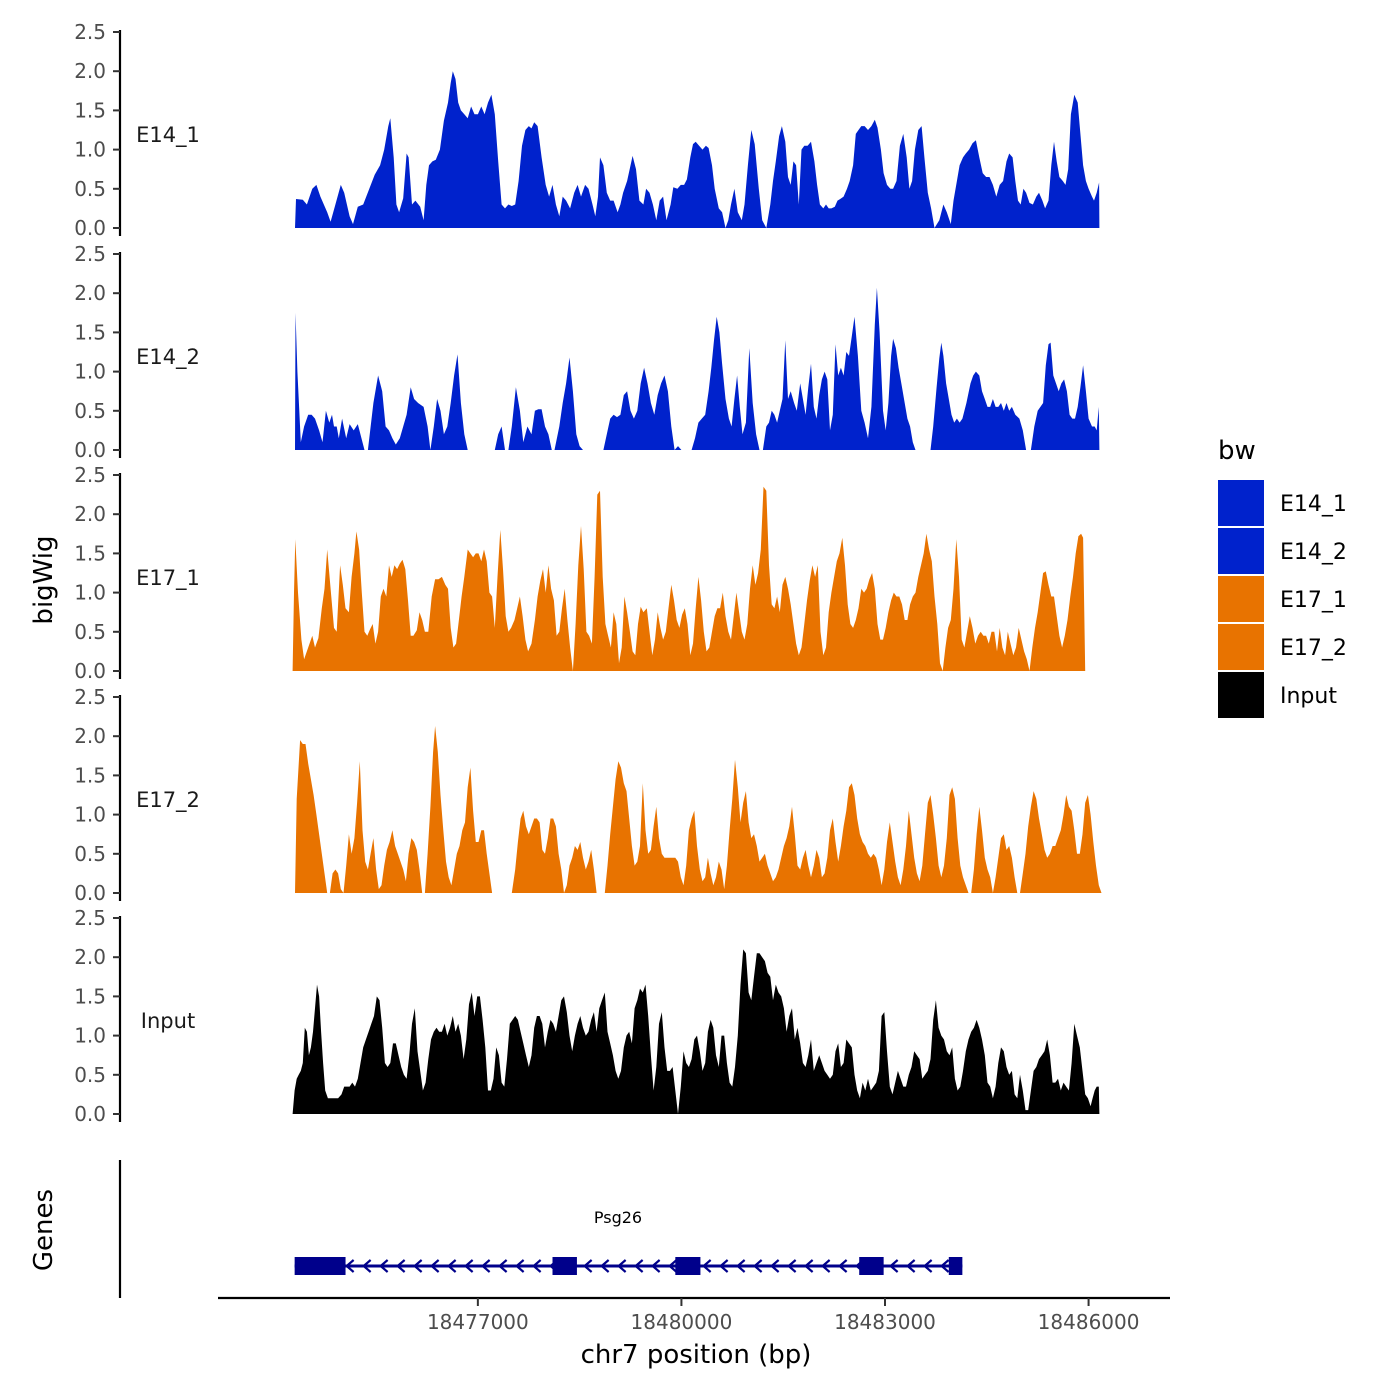 The width and height of the screenshot is (1400, 1400). Describe the element at coordinates (168, 357) in the screenshot. I see `track-label: E14_2` at that location.